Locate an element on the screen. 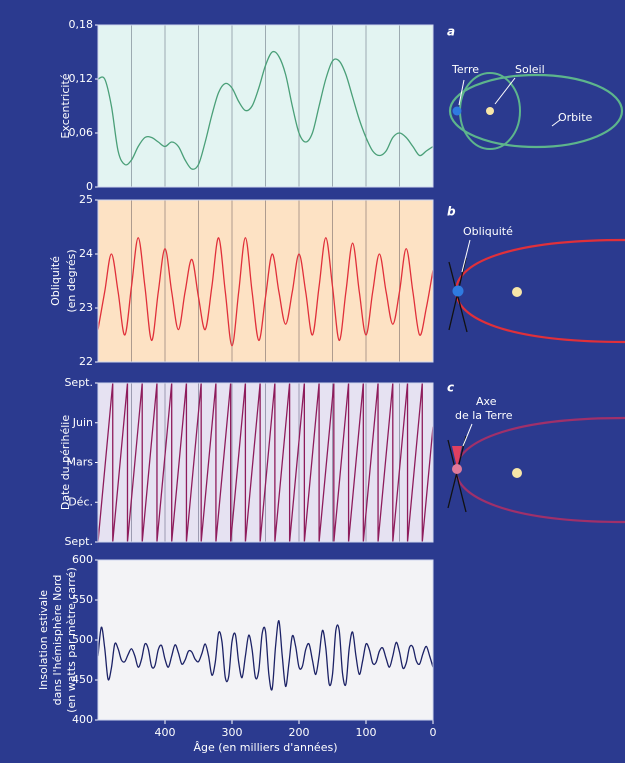  y-tick-label: Déc. is located at coordinates (80, 501).